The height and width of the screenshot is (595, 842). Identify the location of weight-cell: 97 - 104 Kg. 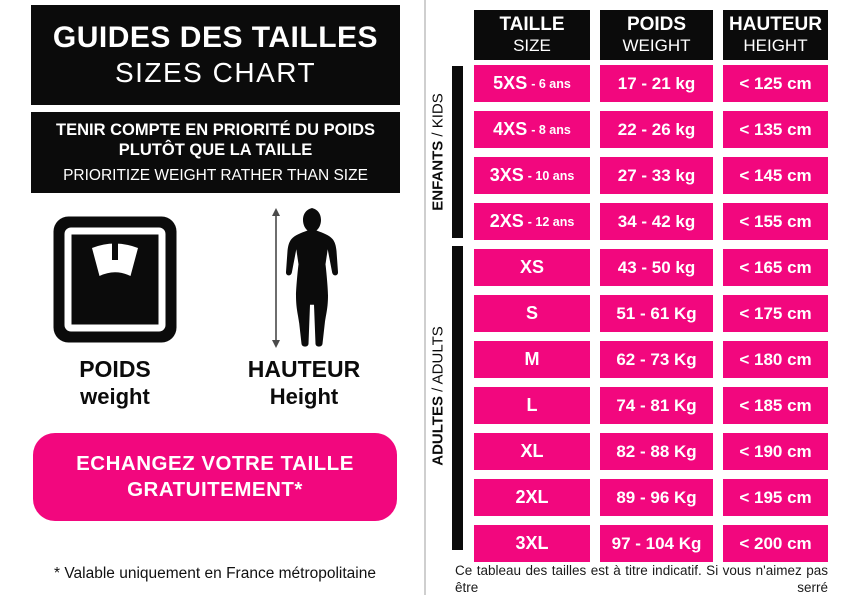
(656, 543).